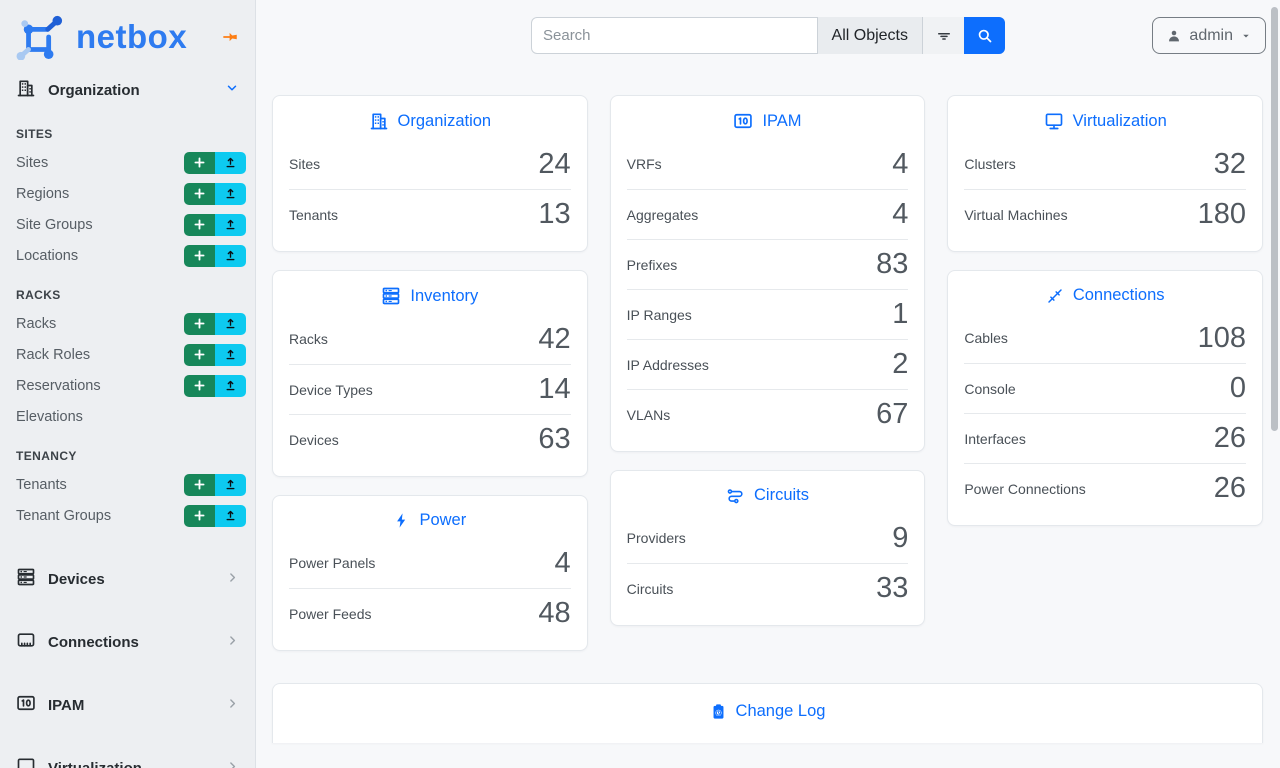 The height and width of the screenshot is (768, 1280). What do you see at coordinates (230, 224) in the screenshot?
I see `import-site-groups-button` at bounding box center [230, 224].